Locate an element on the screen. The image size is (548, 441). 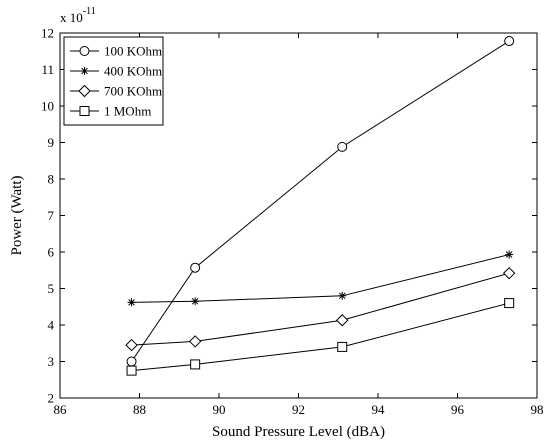
x-tick-label: 86 is located at coordinates (61, 409).